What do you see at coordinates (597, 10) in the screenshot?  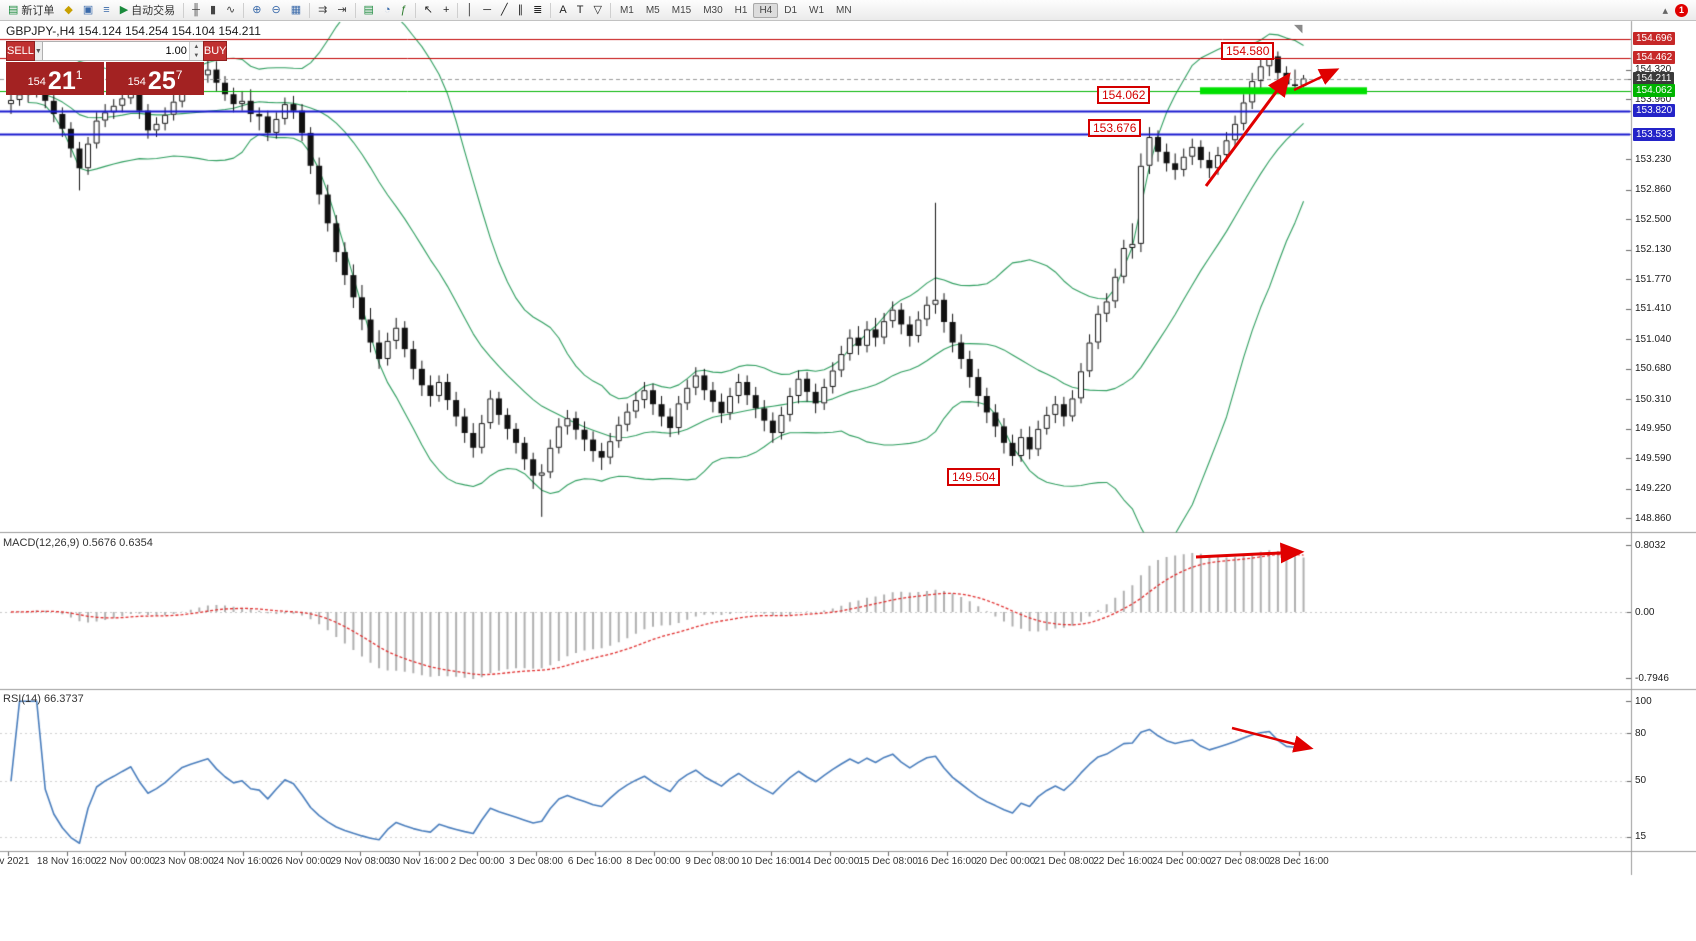 I see `arrows-button: ▽` at bounding box center [597, 10].